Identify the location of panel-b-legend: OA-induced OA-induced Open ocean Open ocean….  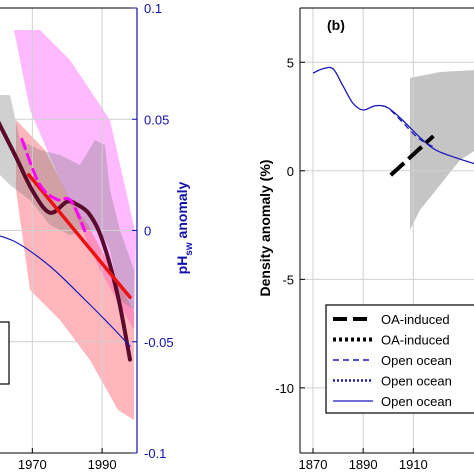
(399, 359).